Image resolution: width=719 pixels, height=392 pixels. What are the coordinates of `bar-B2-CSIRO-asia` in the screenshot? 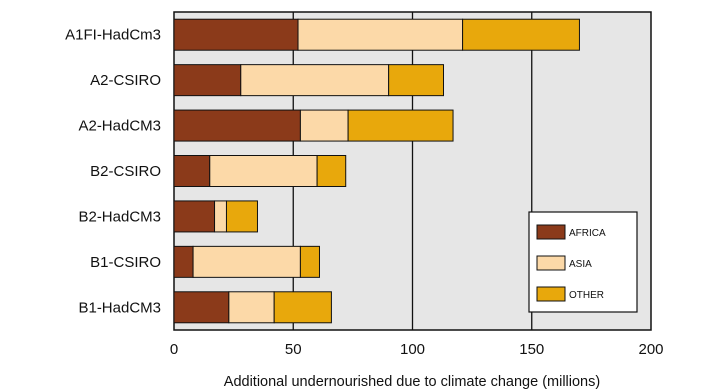 It's located at (263, 171).